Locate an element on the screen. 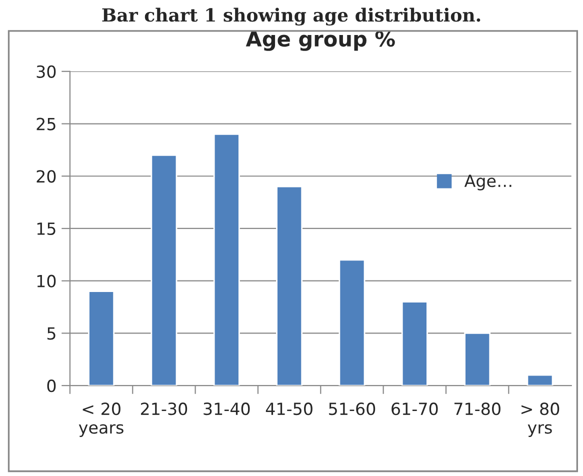  y-tick-label: 30 is located at coordinates (46, 71).